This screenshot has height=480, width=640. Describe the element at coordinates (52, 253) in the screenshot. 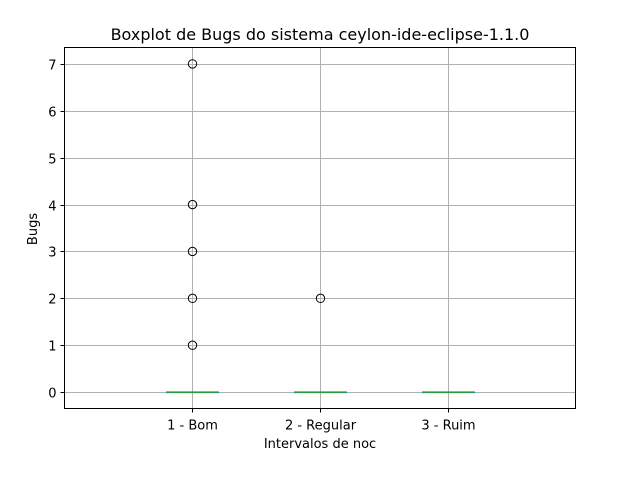

I see `y-tick-label: 3` at that location.